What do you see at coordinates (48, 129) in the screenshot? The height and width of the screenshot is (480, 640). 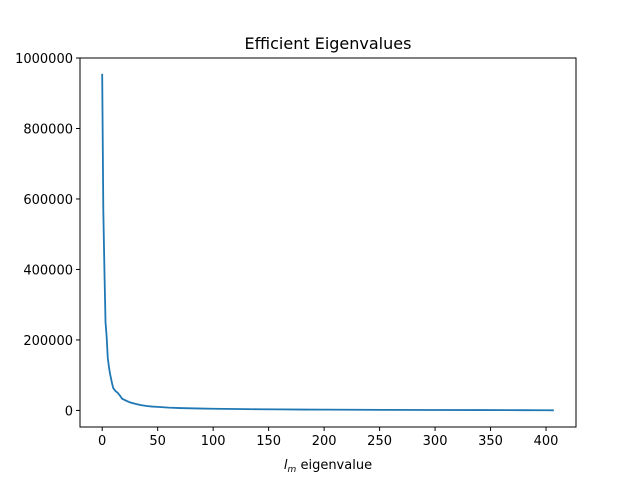 I see `y-tick-label: 800000` at bounding box center [48, 129].